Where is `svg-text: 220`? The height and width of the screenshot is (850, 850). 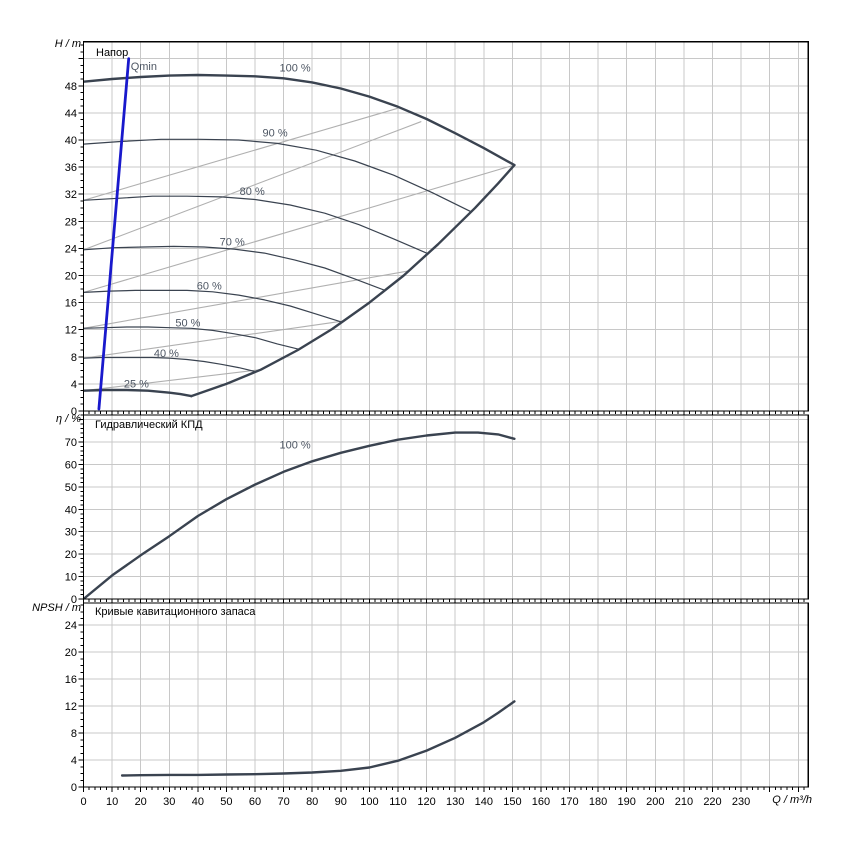 svg-text: 220 is located at coordinates (712, 802).